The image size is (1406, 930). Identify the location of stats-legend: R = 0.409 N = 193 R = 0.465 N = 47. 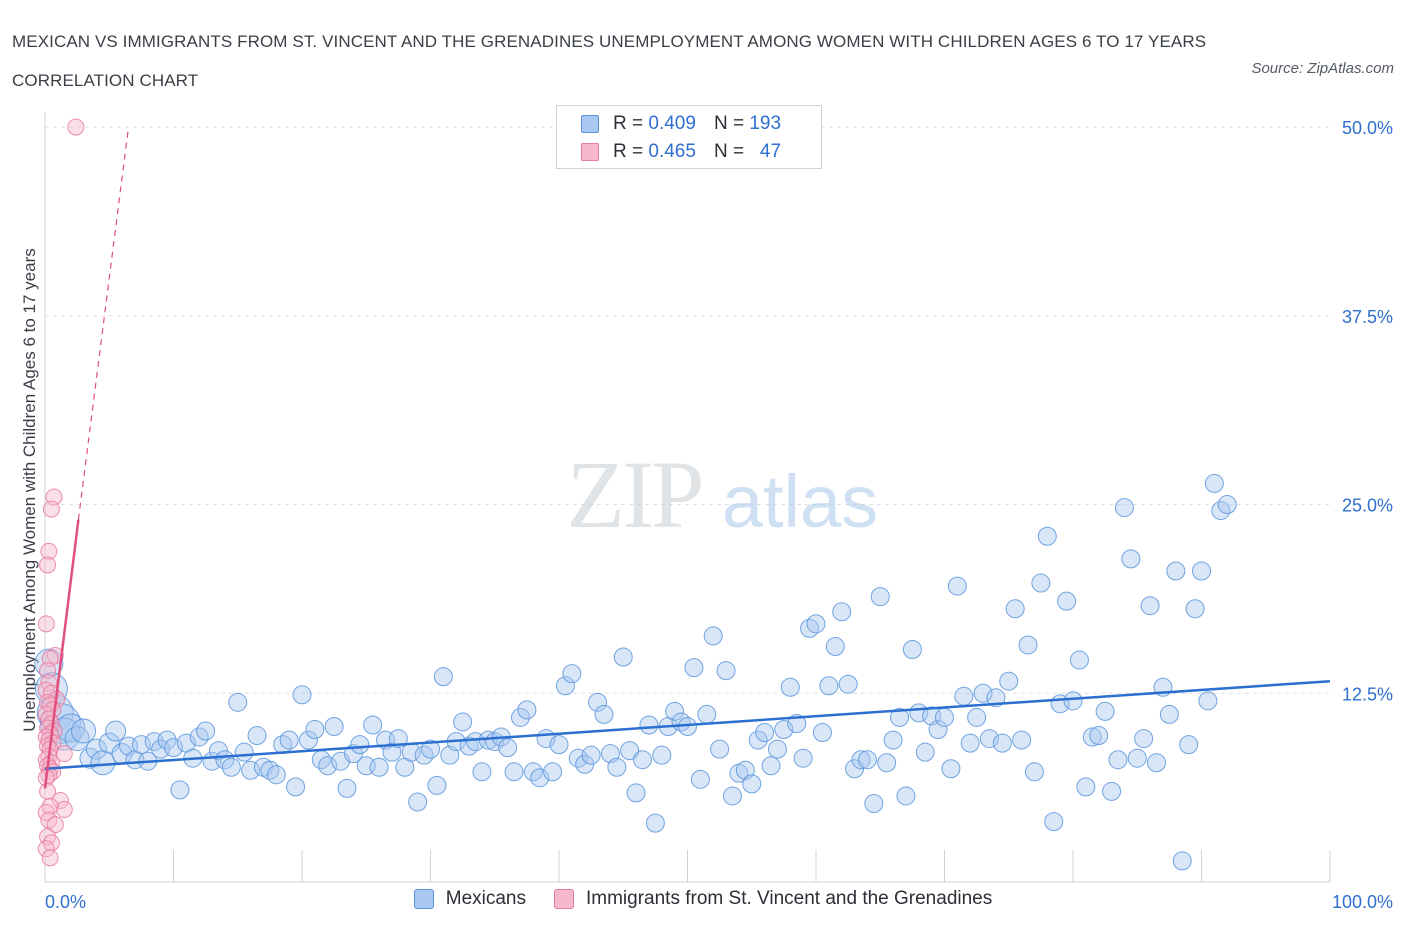
(689, 137).